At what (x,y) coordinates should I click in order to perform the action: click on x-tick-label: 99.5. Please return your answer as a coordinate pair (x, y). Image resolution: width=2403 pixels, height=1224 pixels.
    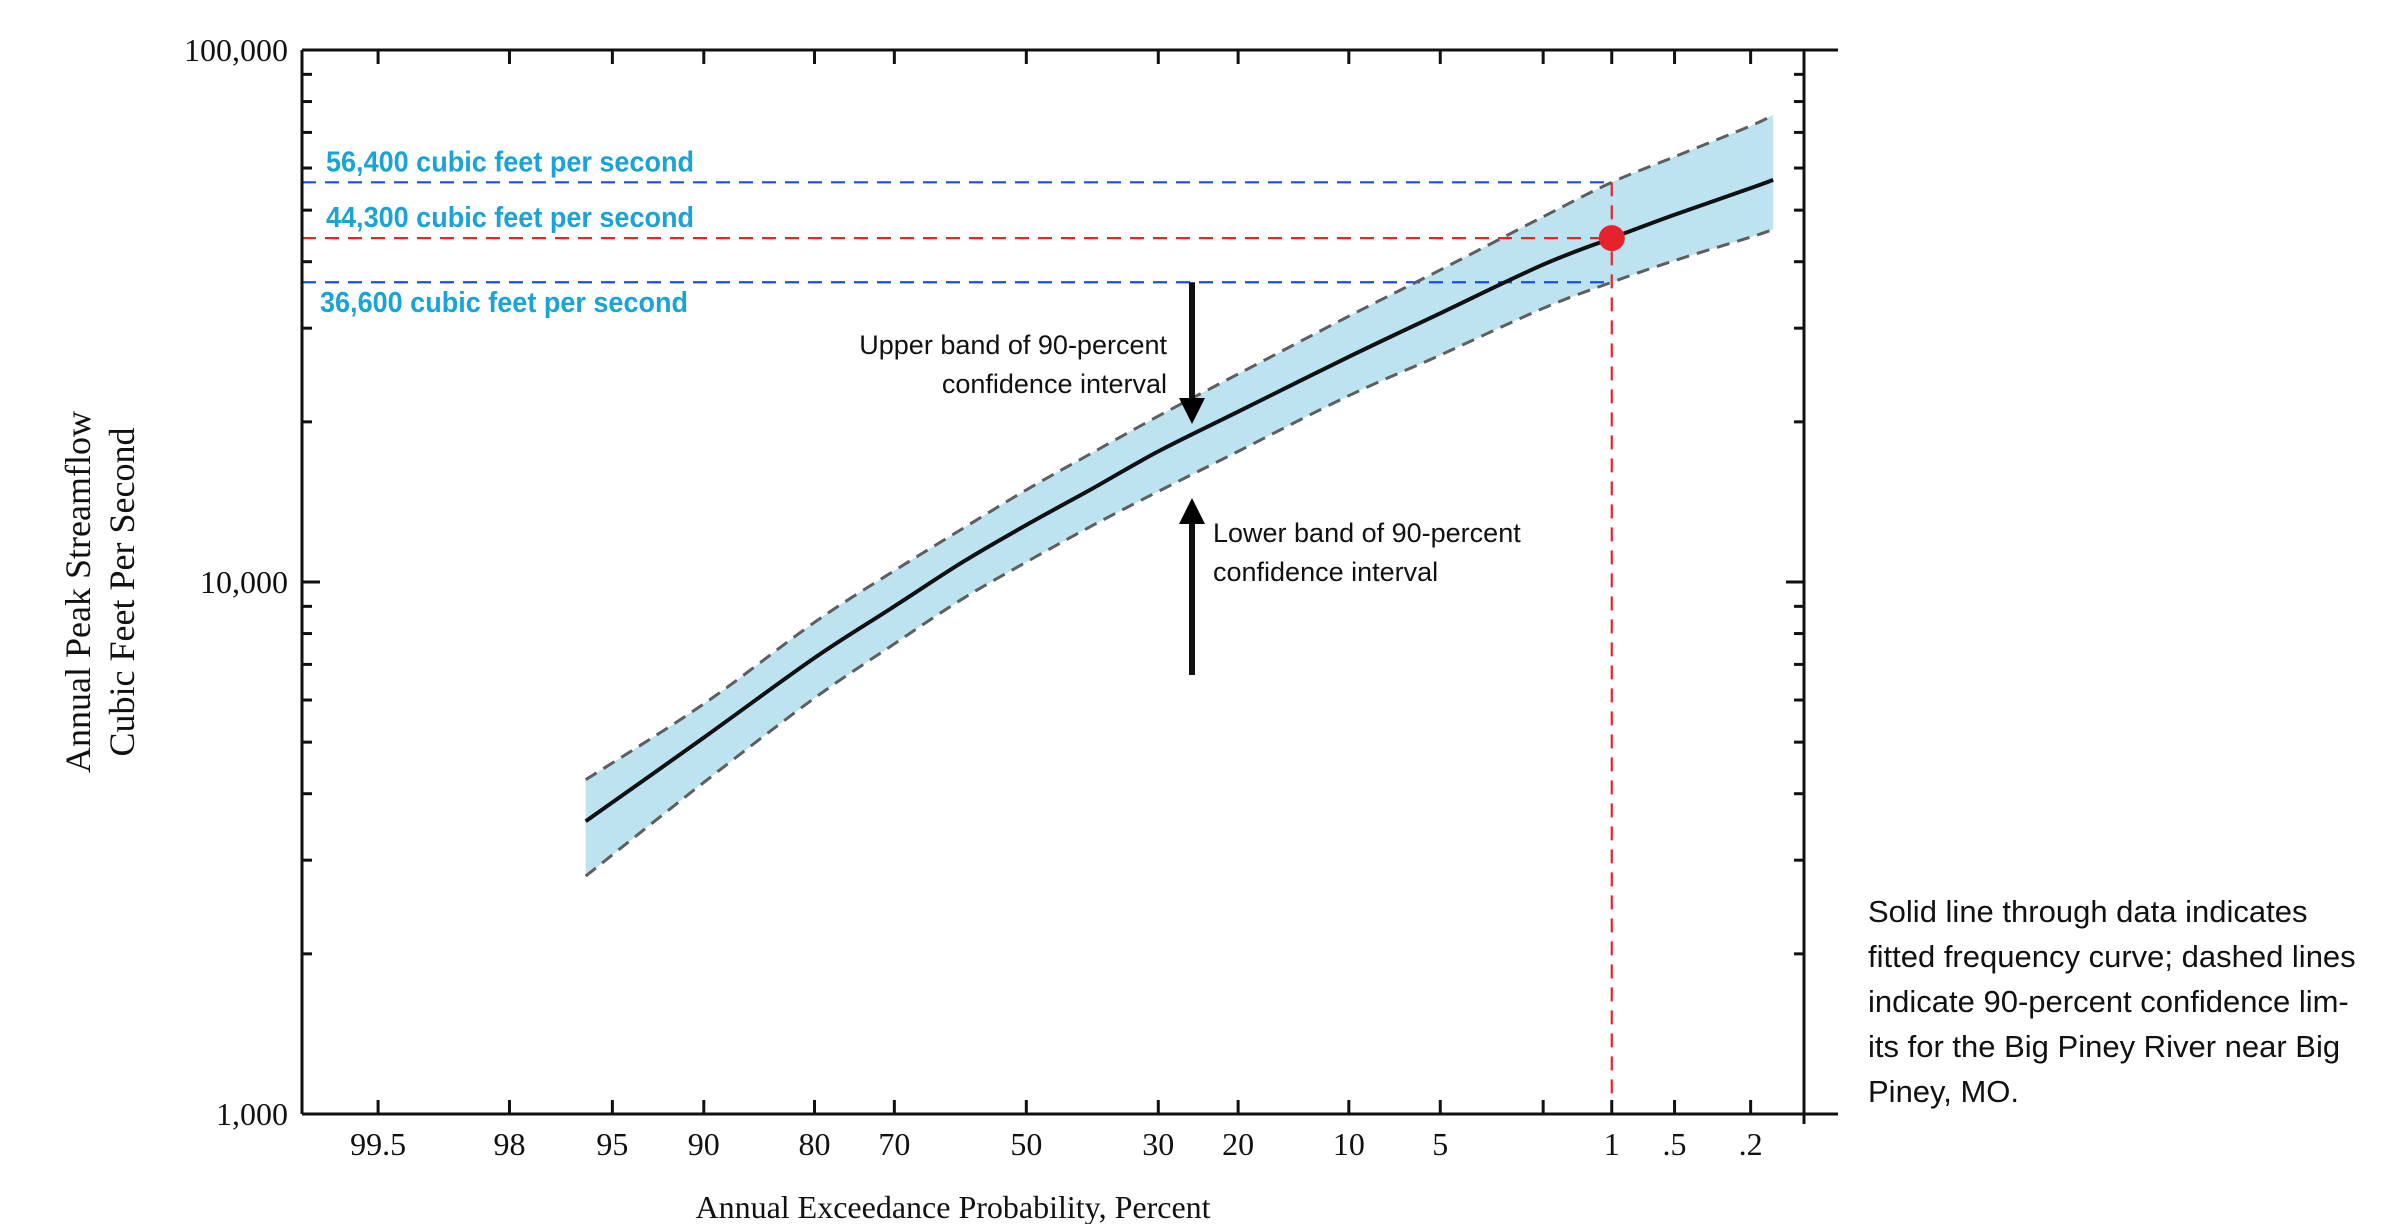
    Looking at the image, I should click on (378, 1144).